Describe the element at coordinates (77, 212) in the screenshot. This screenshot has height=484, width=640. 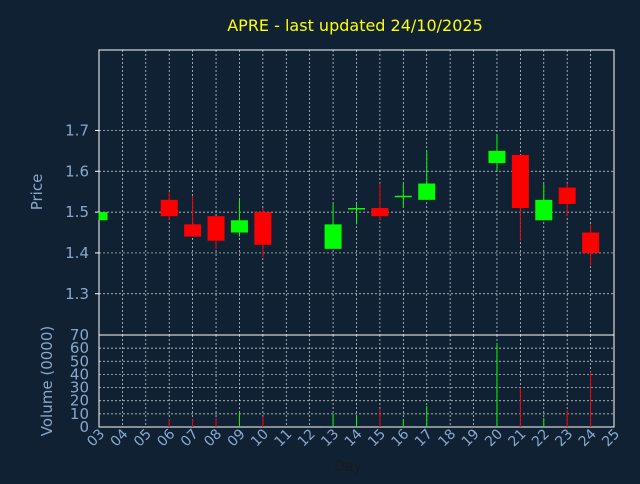
I see `price-tick-label: 1.5` at that location.